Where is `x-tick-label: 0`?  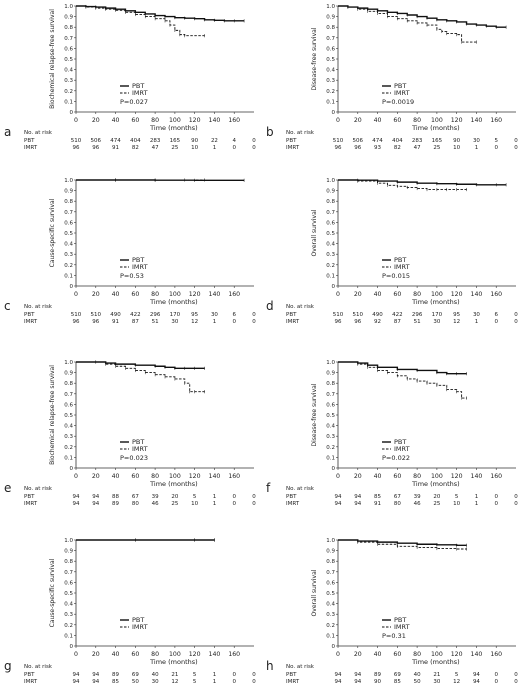
x-tick-label: 0 is located at coordinates (338, 476).